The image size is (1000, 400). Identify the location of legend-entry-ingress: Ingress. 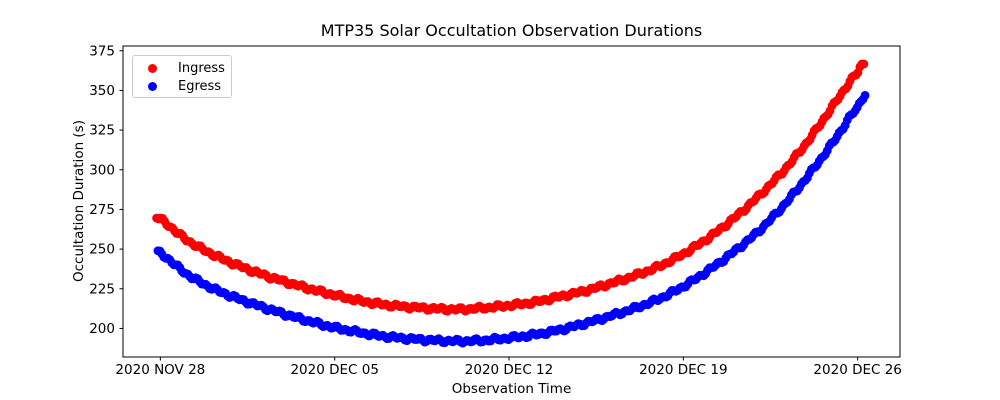
(182, 68).